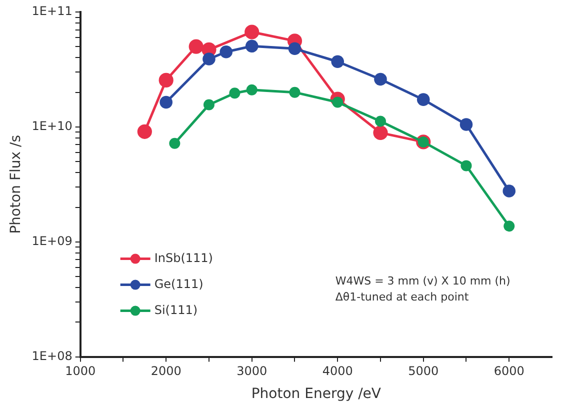  I want to click on annotation: Δθ1-tuned at each point, so click(402, 297).